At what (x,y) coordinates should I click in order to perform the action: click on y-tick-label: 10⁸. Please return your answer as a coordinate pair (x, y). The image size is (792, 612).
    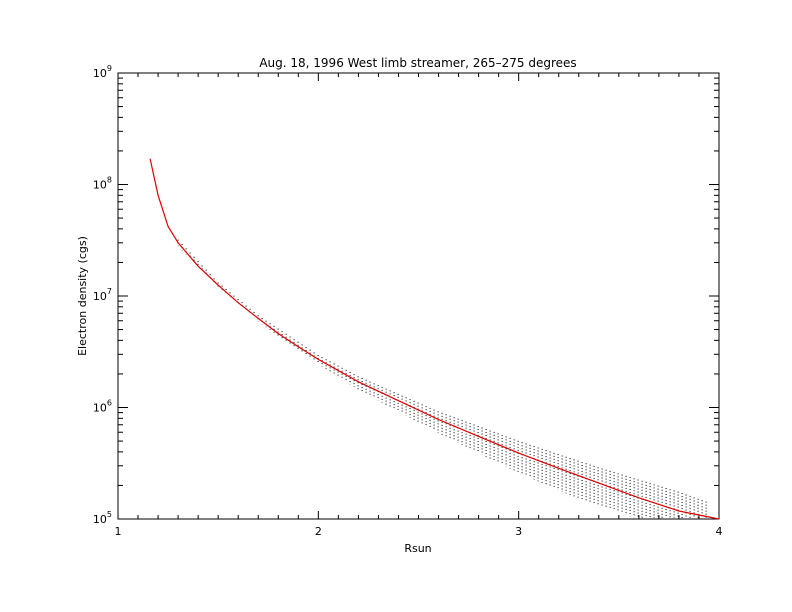
    Looking at the image, I should click on (102, 184).